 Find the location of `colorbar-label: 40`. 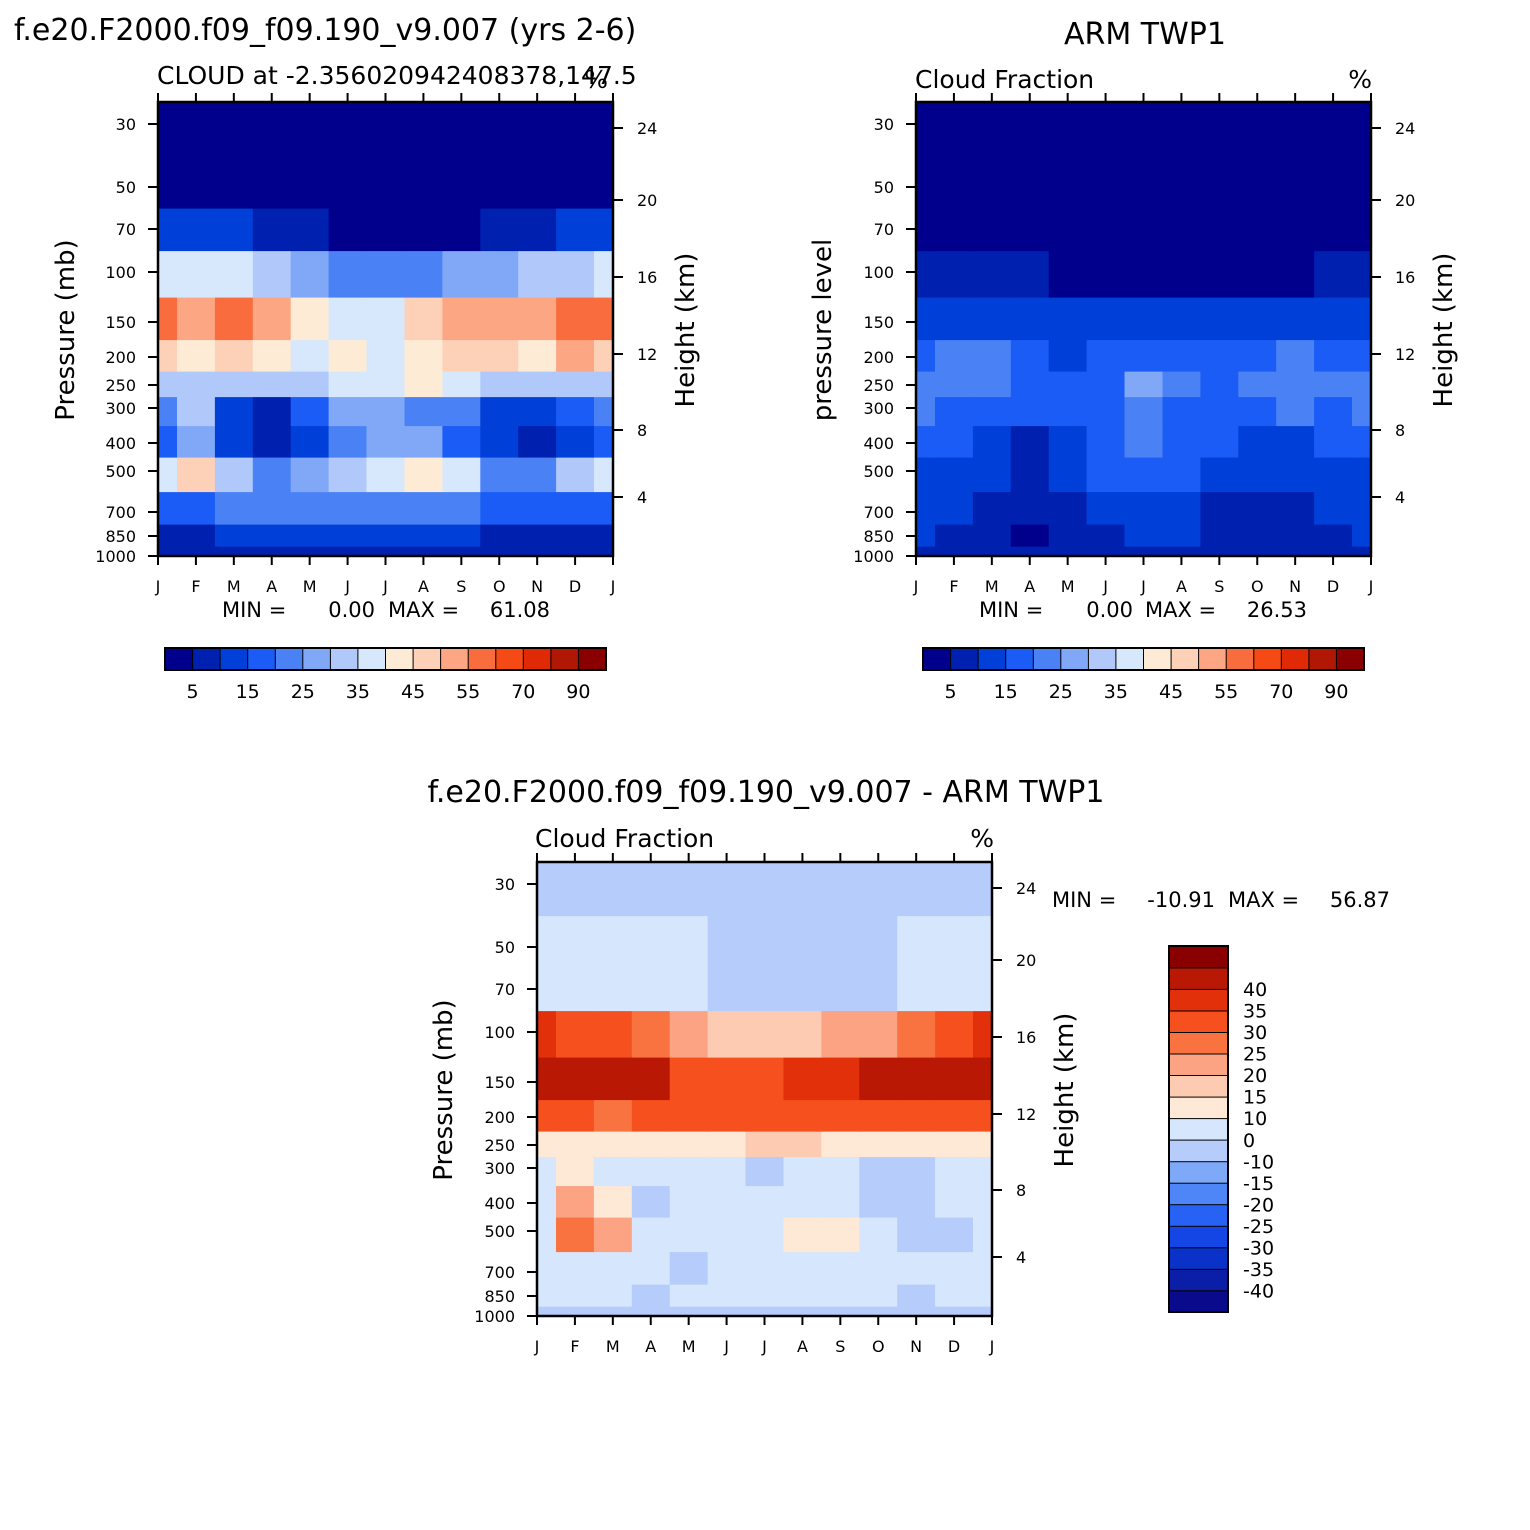

colorbar-label: 40 is located at coordinates (1255, 990).